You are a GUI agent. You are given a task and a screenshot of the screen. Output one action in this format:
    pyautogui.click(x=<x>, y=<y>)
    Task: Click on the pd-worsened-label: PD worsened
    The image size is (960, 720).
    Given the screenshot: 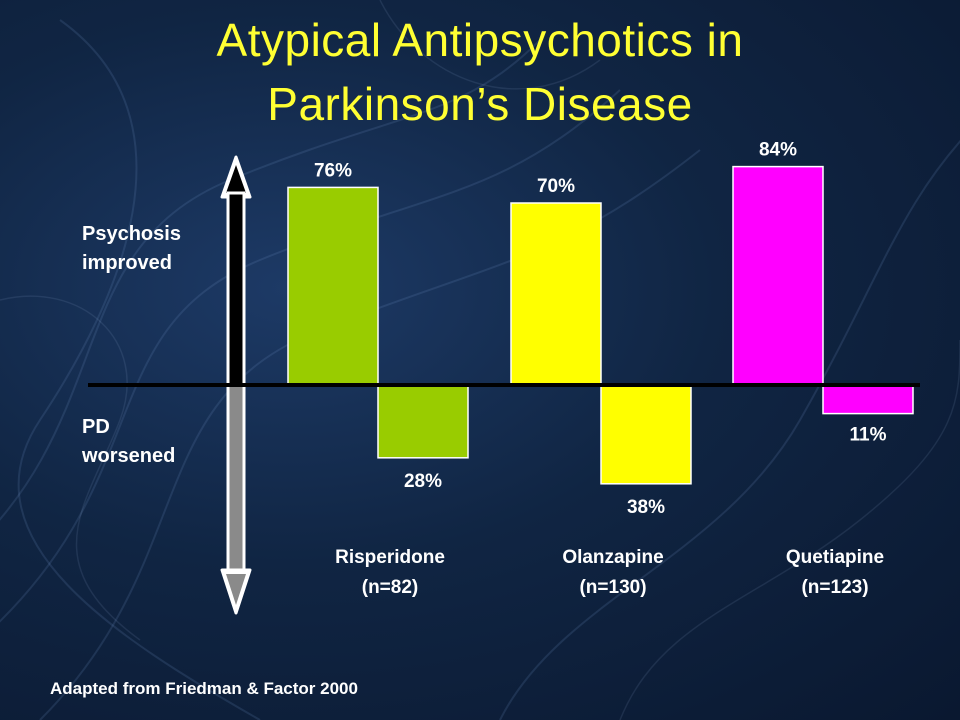 What is the action you would take?
    pyautogui.click(x=128, y=442)
    